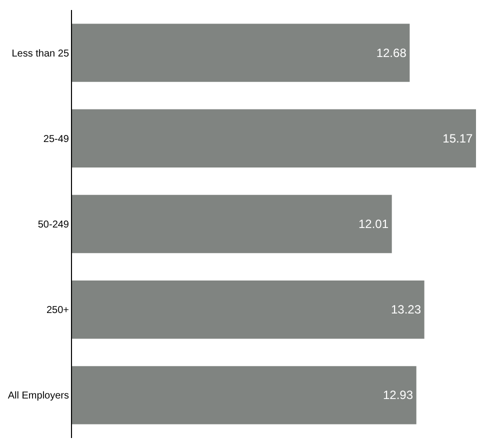 The width and height of the screenshot is (498, 440). I want to click on y-tick-label: Less than 25, so click(41, 54).